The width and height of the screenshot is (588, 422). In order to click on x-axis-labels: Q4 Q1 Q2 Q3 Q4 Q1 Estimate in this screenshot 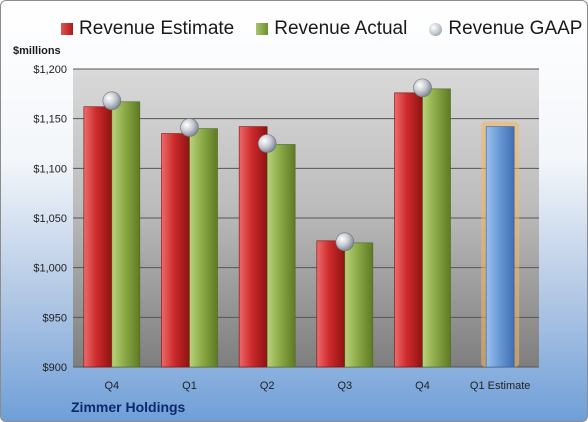, I will do `click(317, 386)`.